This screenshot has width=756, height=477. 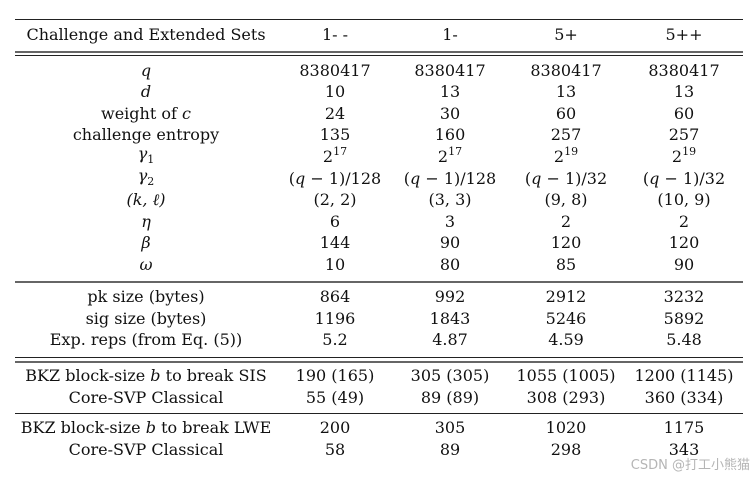 What do you see at coordinates (335, 221) in the screenshot?
I see `cell: 6` at bounding box center [335, 221].